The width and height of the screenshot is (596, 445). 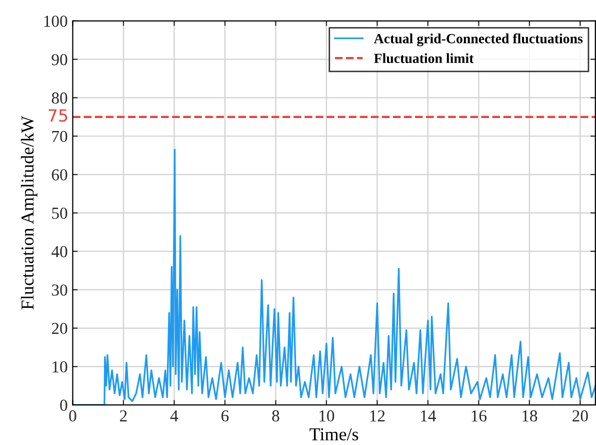 I want to click on y-tick-label: 50, so click(x=60, y=213).